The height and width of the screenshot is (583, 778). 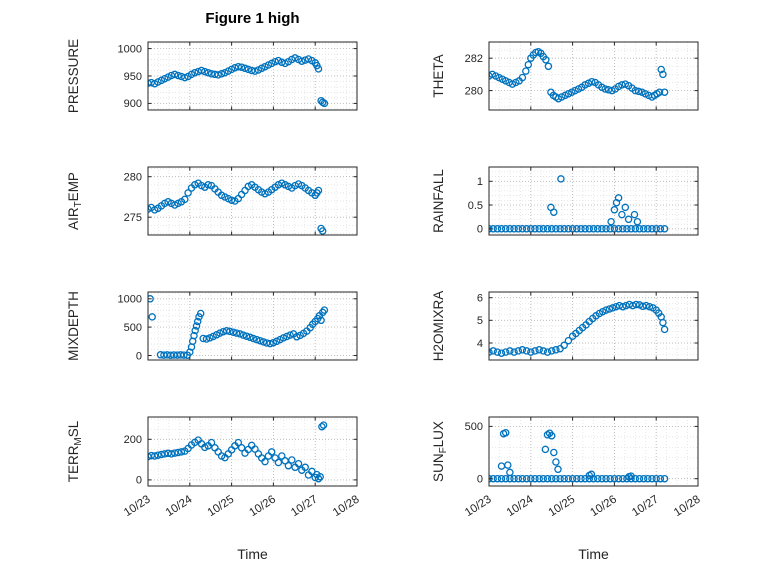 I want to click on xtick-label: 10/26, so click(x=603, y=506).